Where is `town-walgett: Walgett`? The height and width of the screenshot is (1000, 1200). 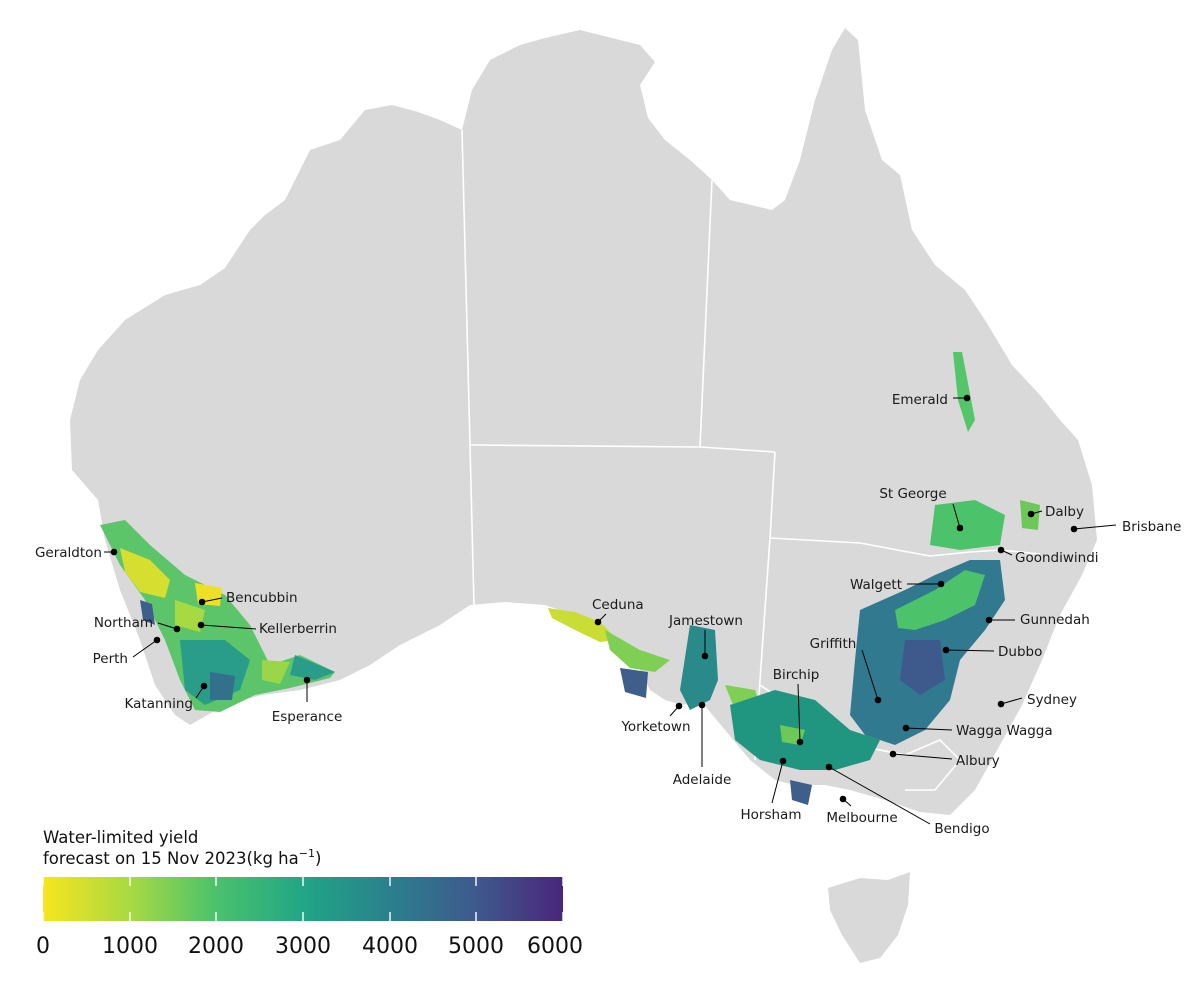
town-walgett: Walgett is located at coordinates (897, 585).